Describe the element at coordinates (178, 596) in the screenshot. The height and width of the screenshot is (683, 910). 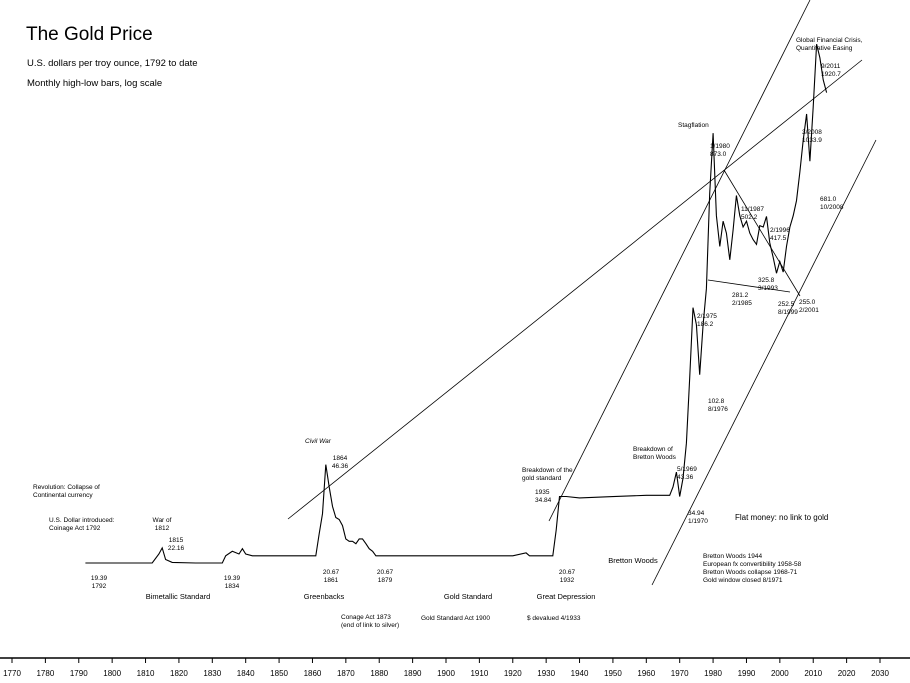
I see `era-label: Bimetallic Standard` at that location.